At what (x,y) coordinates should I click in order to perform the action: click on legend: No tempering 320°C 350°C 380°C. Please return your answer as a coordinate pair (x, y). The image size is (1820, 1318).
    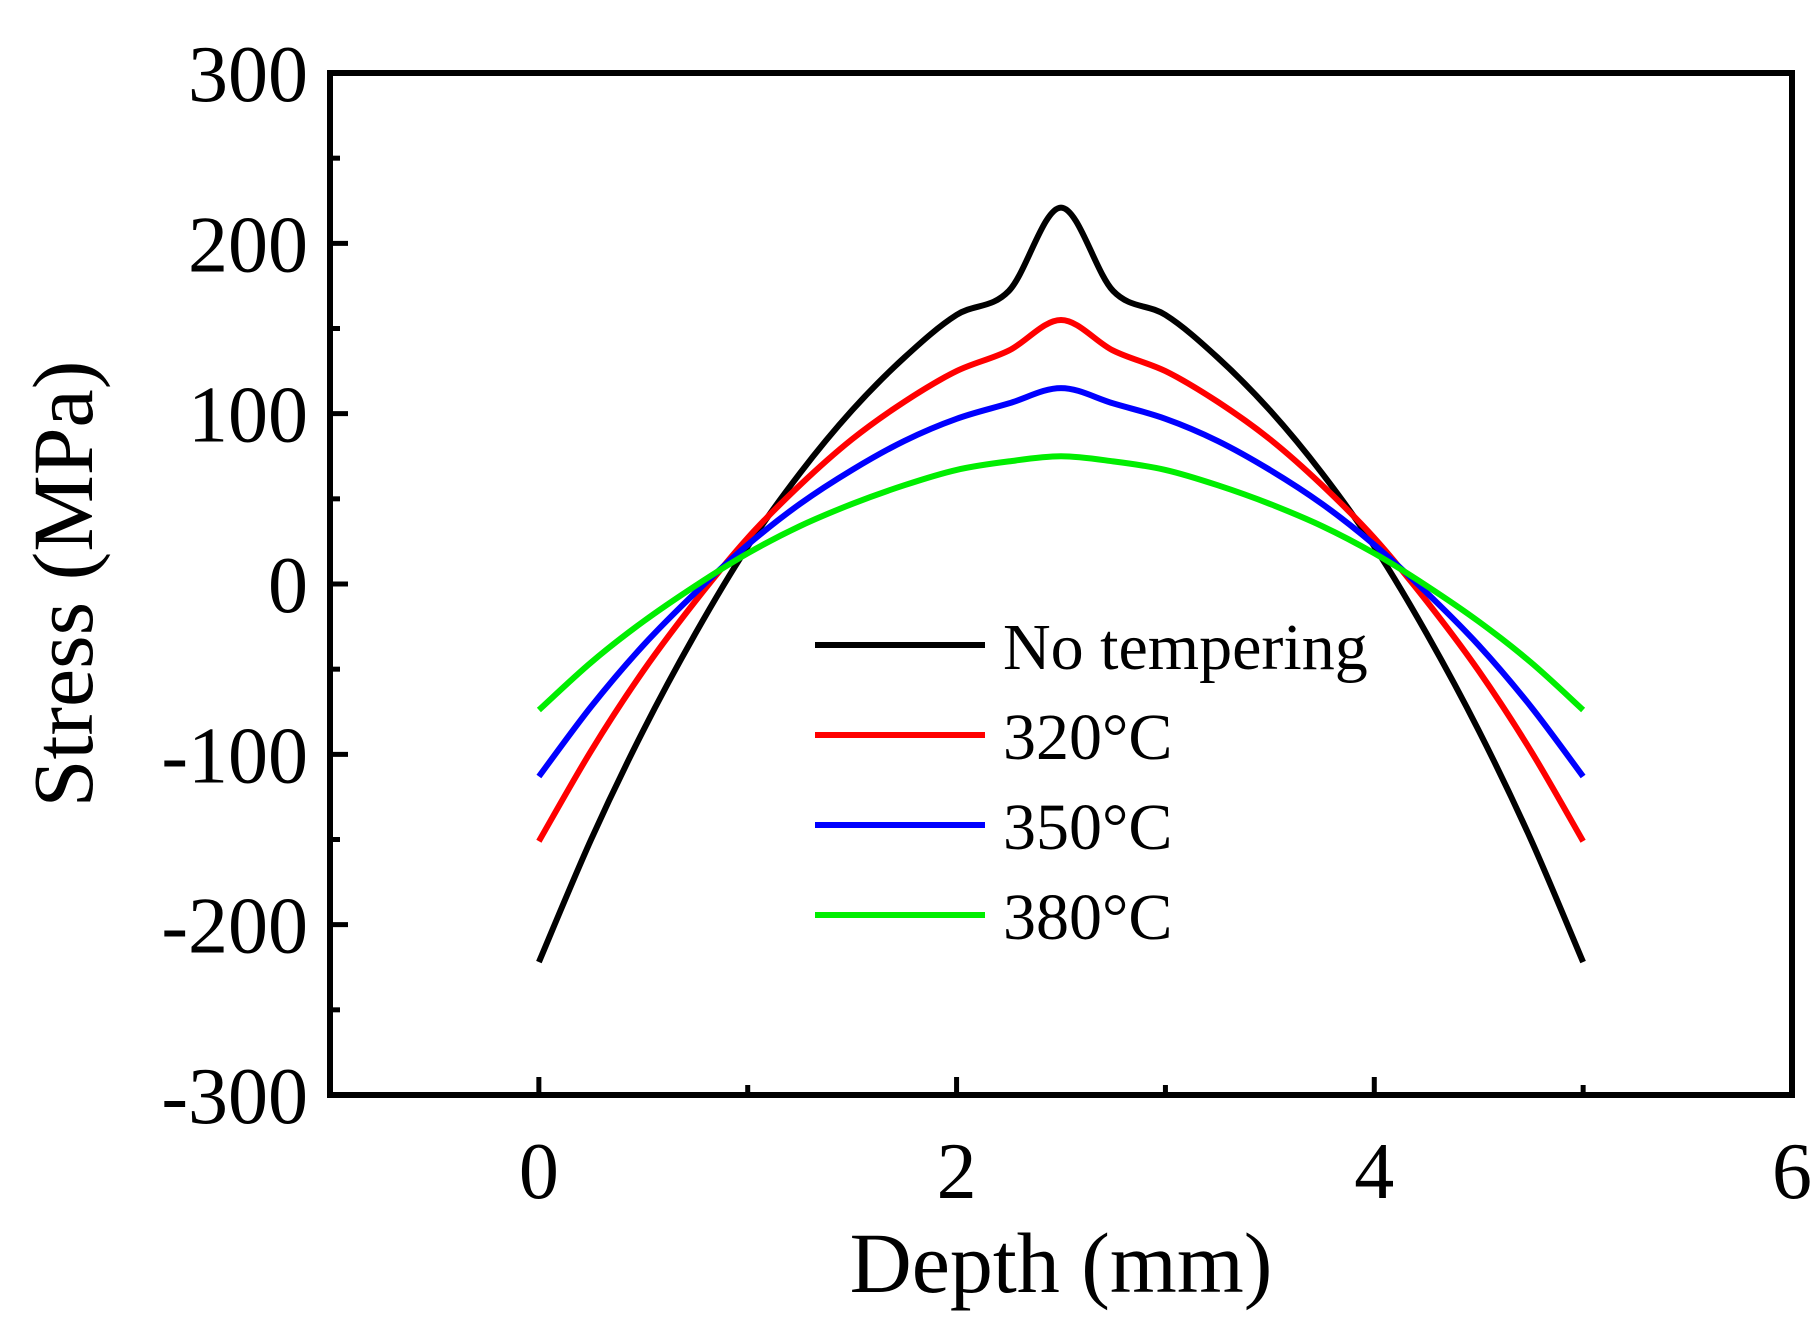
    Looking at the image, I should click on (1091, 782).